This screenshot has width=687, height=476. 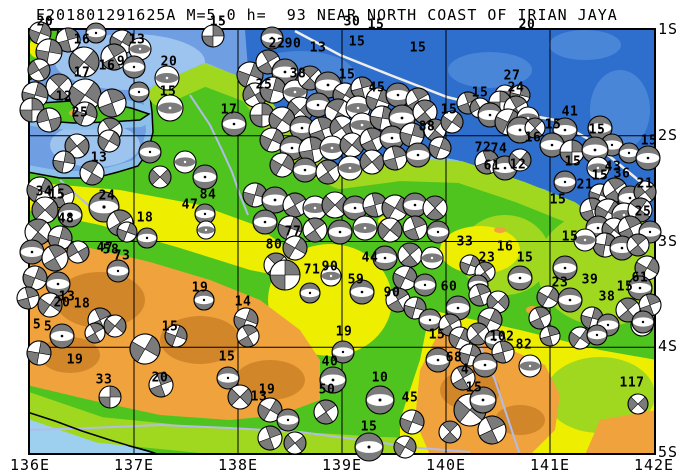 What do you see at coordinates (654, 465) in the screenshot?
I see `x-axis-tick-142E: 142E` at bounding box center [654, 465].